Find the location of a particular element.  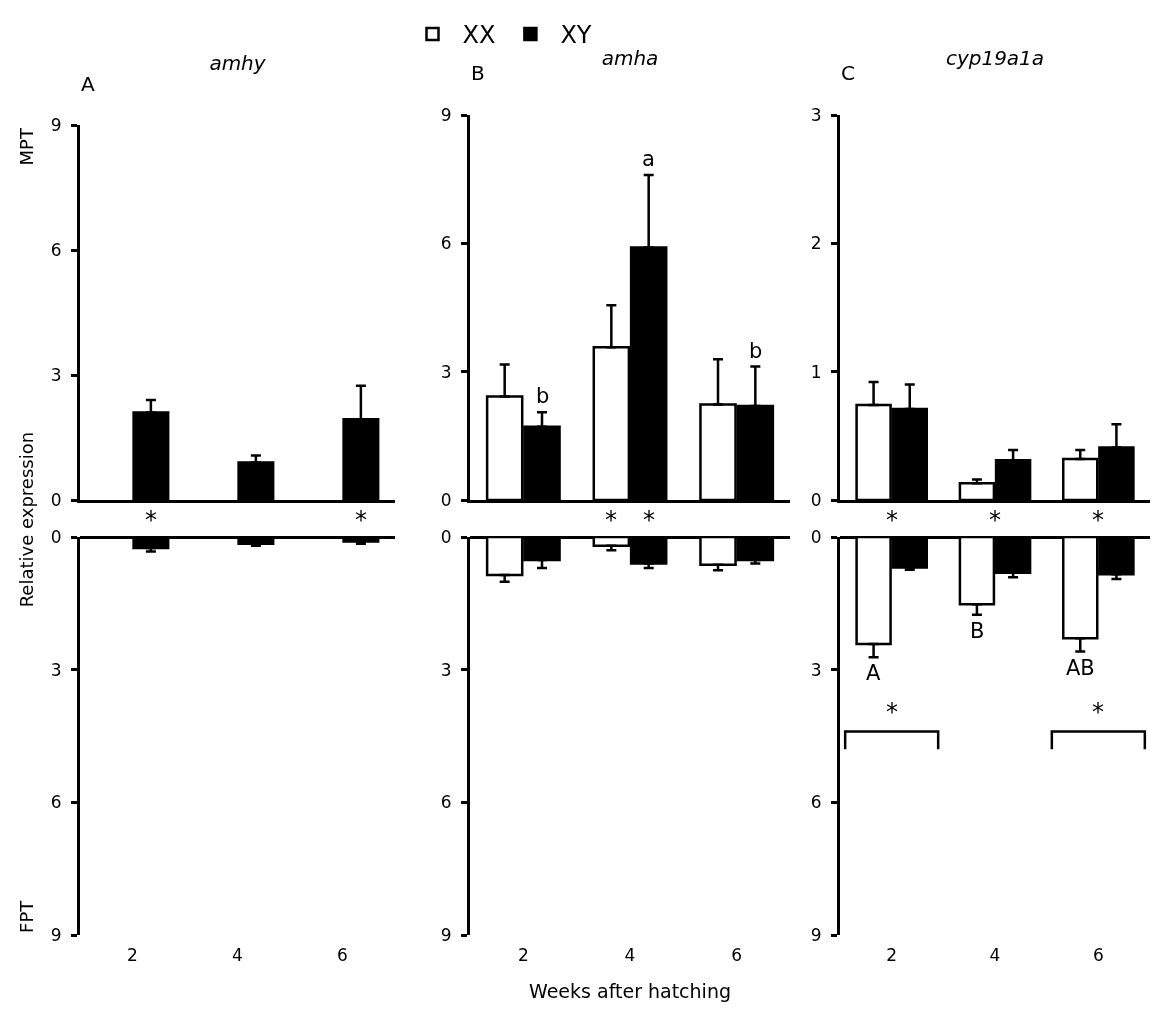

y-tick-label: 1 is located at coordinates (816, 371).